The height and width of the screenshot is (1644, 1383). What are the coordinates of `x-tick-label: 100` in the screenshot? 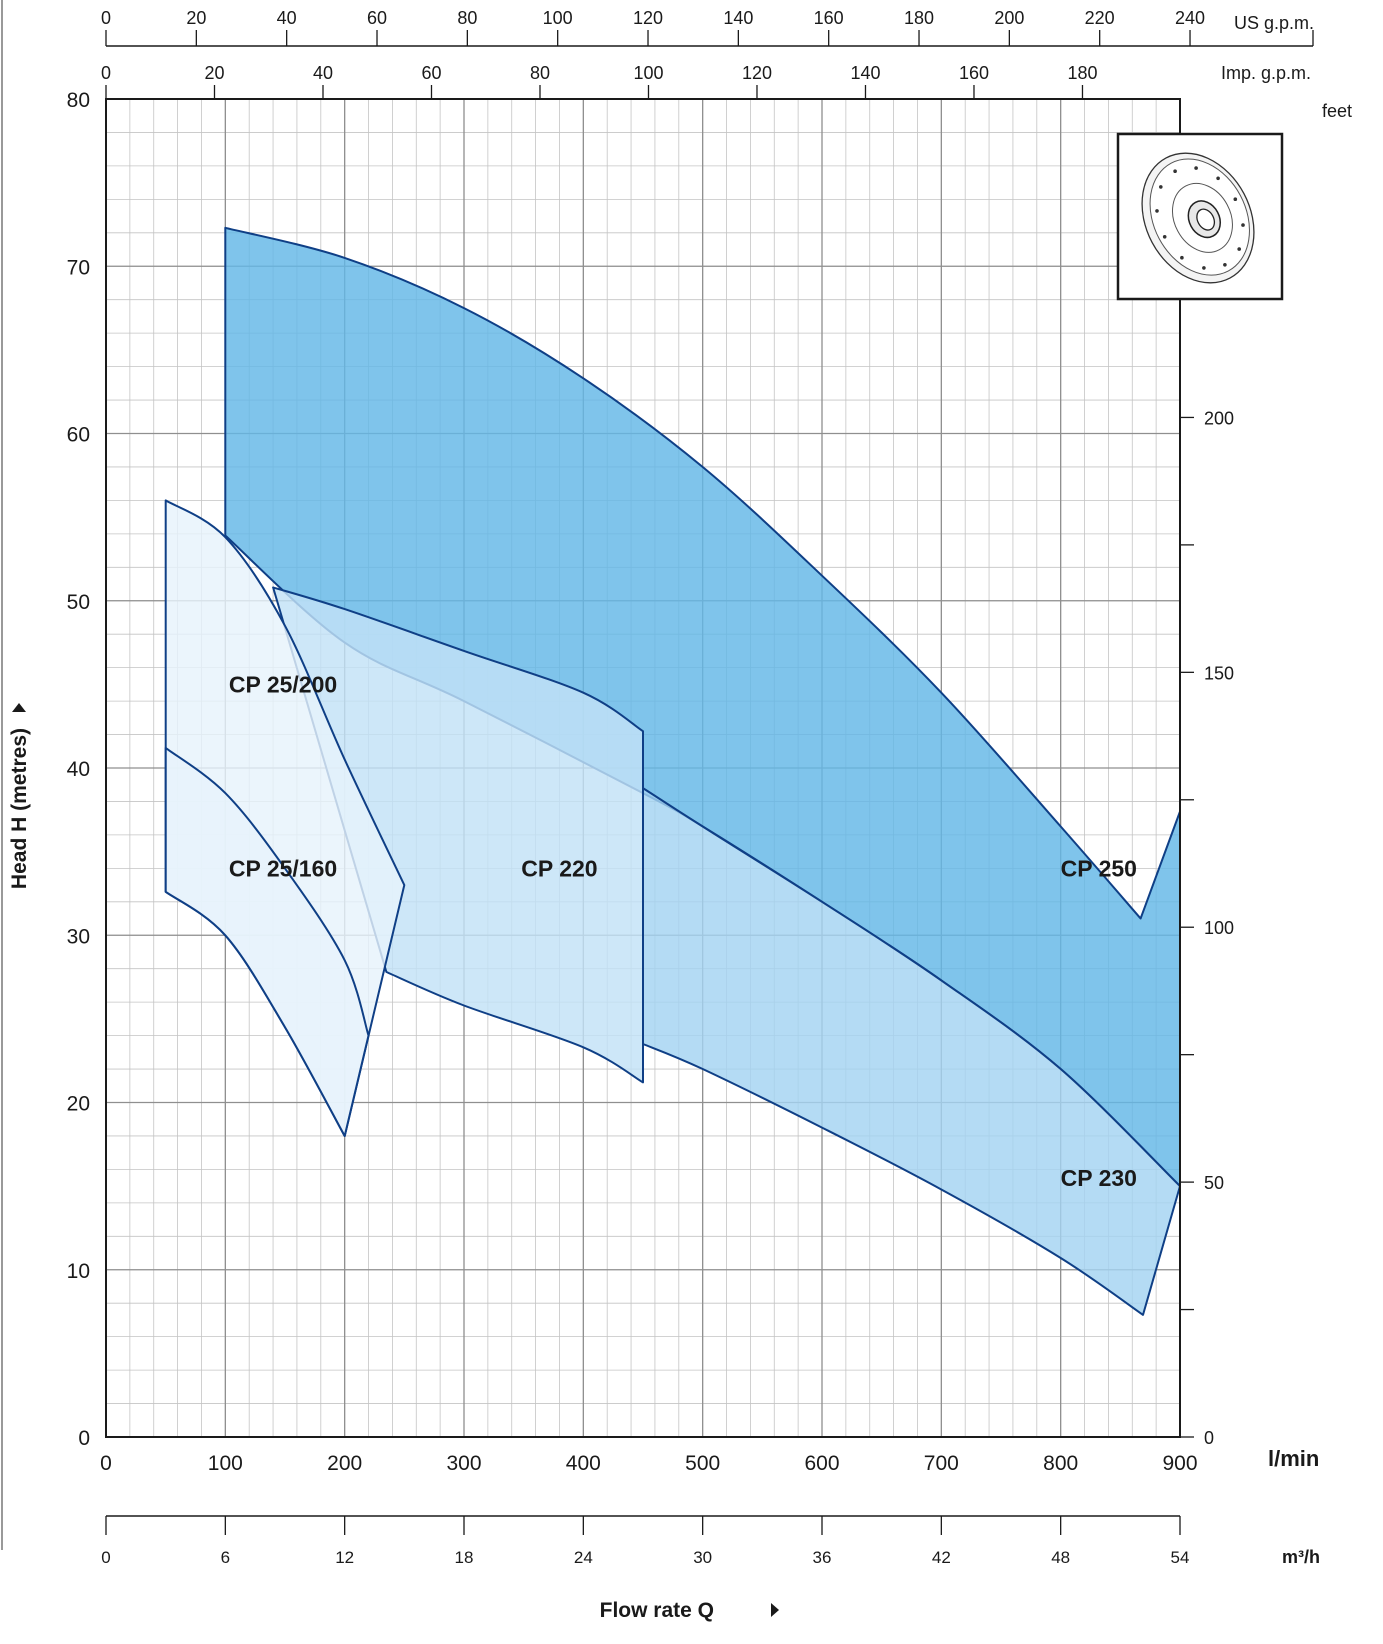 It's located at (225, 1463).